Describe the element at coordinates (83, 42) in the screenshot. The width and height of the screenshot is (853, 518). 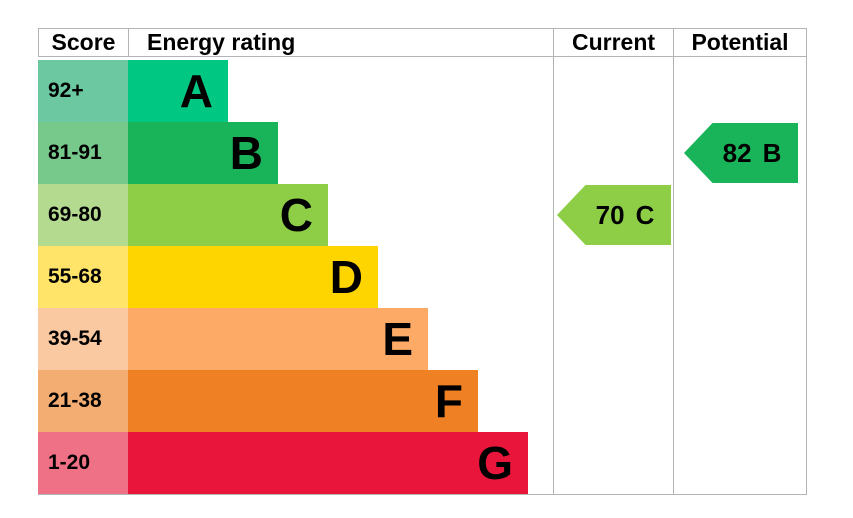
I see `score-column-header: Score` at that location.